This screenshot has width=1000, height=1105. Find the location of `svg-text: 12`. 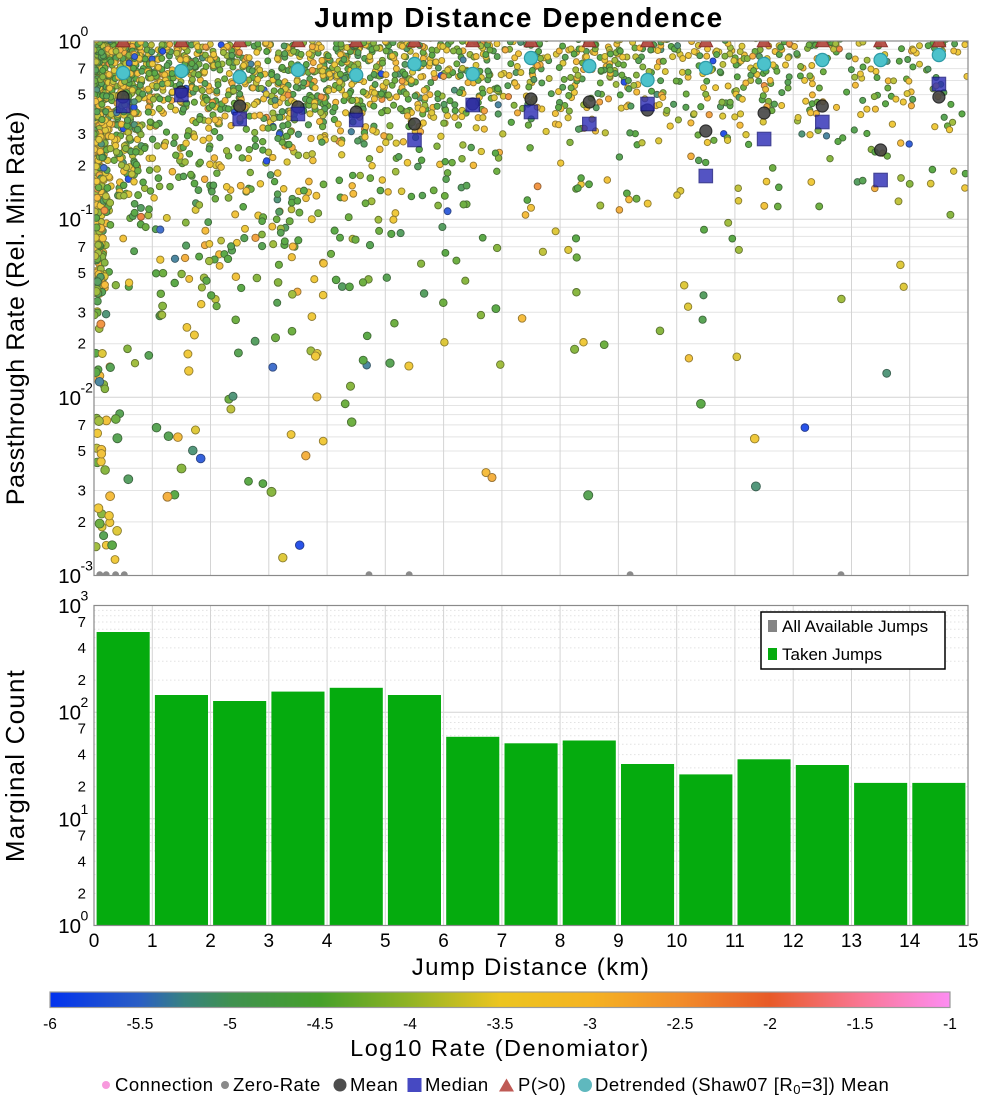

svg-text: 12 is located at coordinates (793, 941).